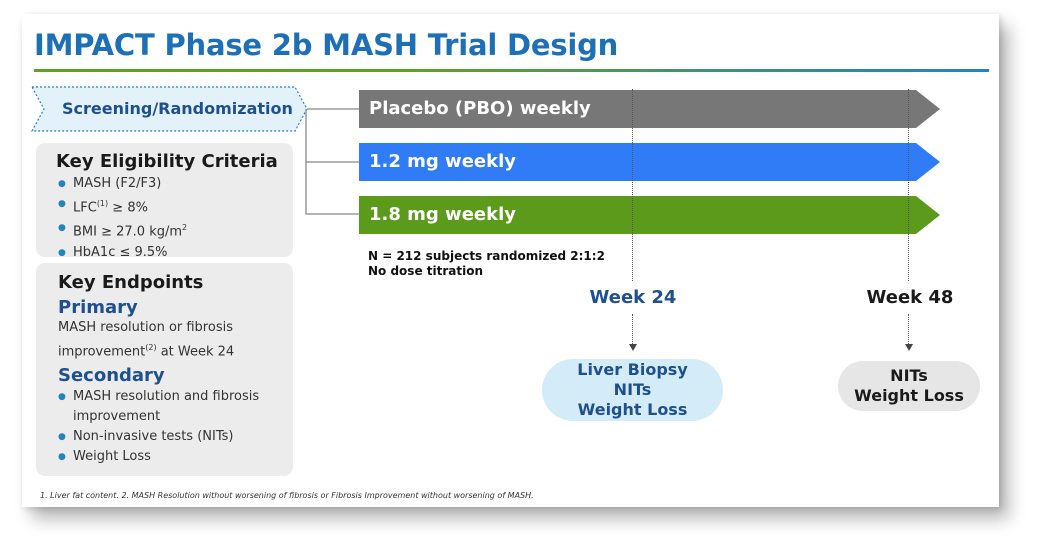 The image size is (1052, 559). Describe the element at coordinates (637, 109) in the screenshot. I see `arm-placebo-bar: Placebo (PBO) weekly` at that location.